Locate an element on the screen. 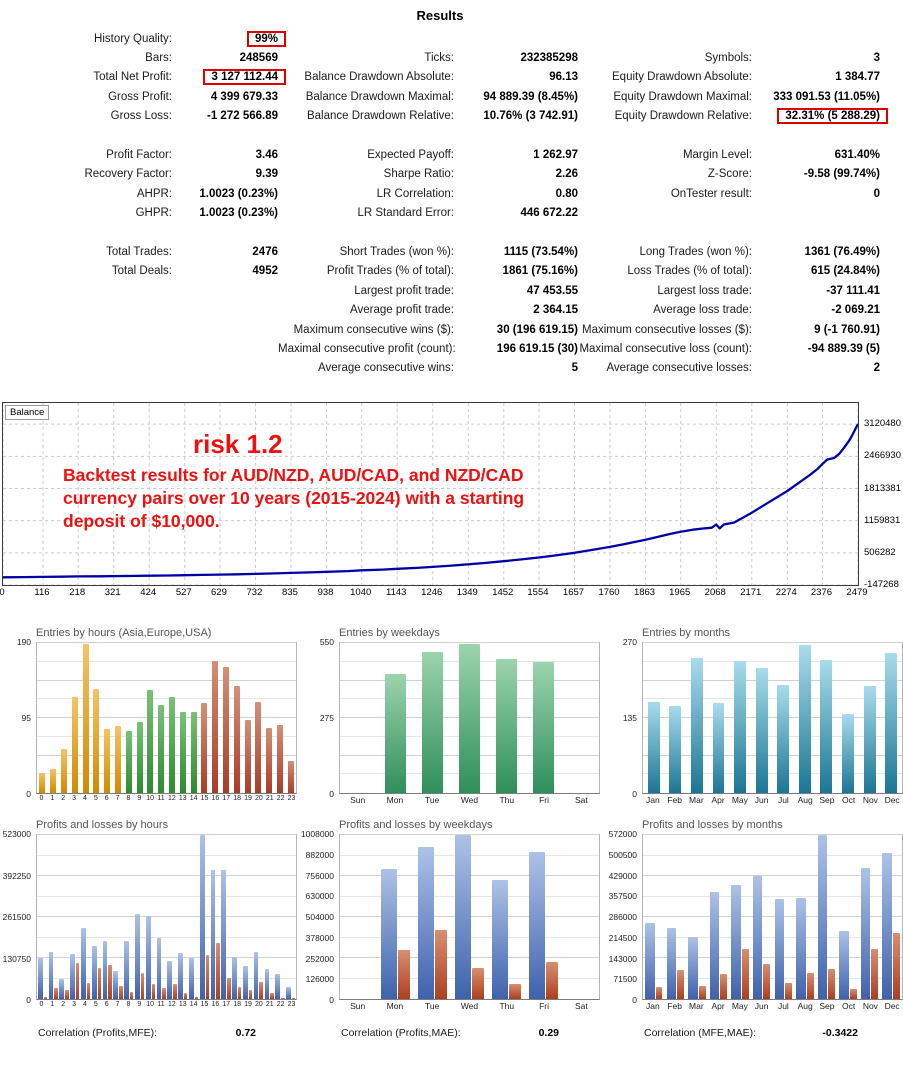  y-tick-label: 126000 is located at coordinates (319, 979).